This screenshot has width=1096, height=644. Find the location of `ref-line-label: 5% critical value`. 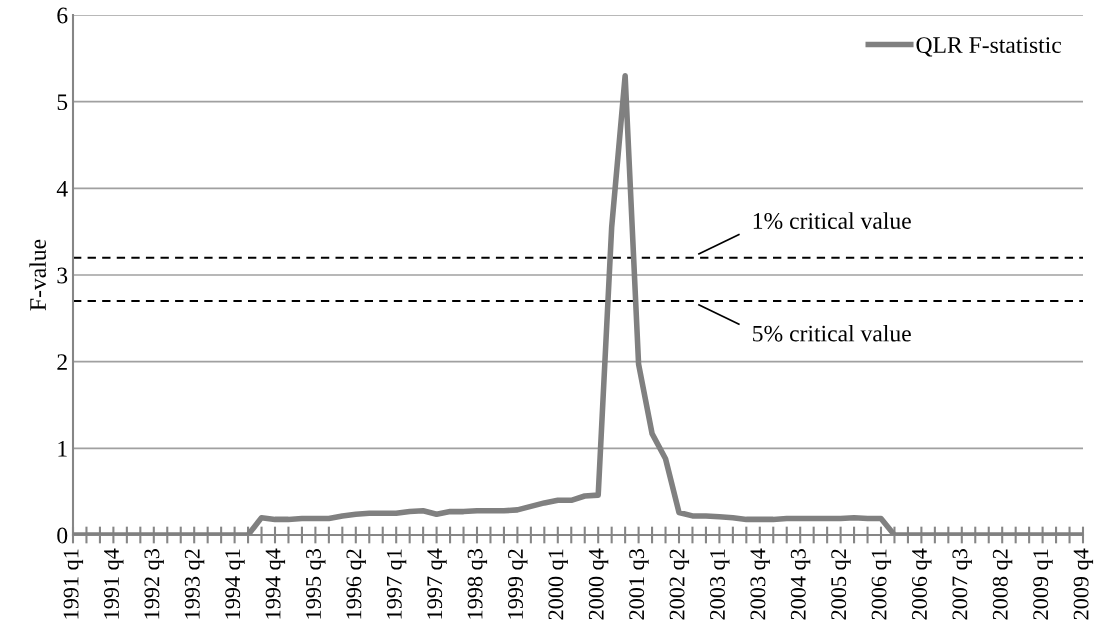

ref-line-label: 5% critical value is located at coordinates (832, 333).